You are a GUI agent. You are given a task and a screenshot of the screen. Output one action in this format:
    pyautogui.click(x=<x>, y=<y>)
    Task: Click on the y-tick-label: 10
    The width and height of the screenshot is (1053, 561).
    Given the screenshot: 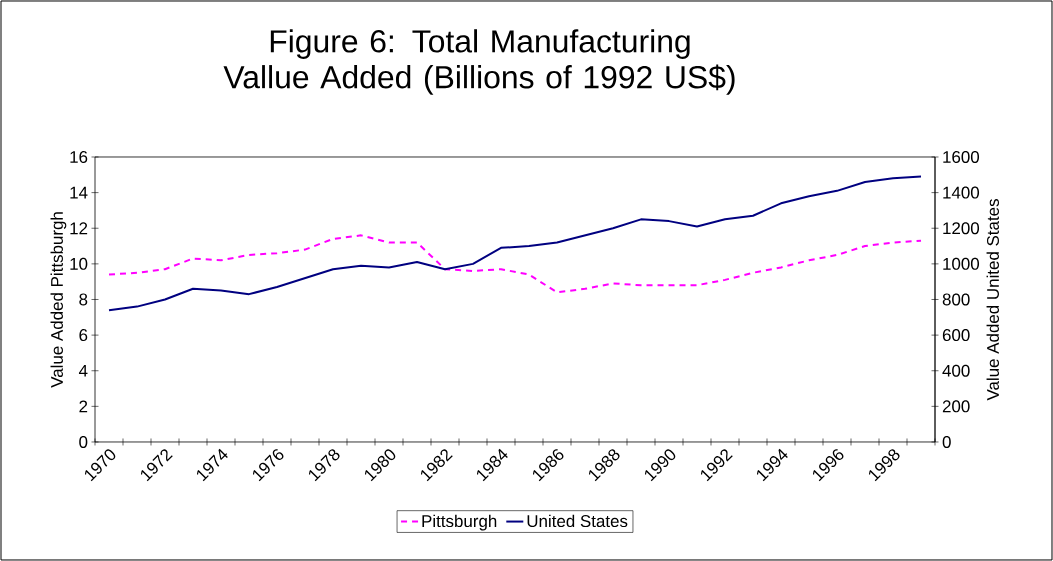 What is the action you would take?
    pyautogui.click(x=79, y=263)
    